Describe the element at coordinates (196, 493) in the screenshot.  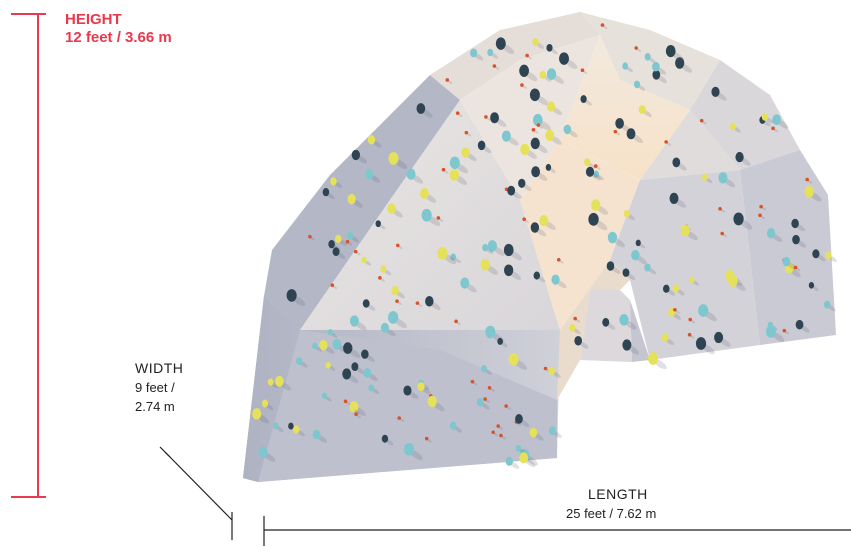
I see `width-dimension-line` at that location.